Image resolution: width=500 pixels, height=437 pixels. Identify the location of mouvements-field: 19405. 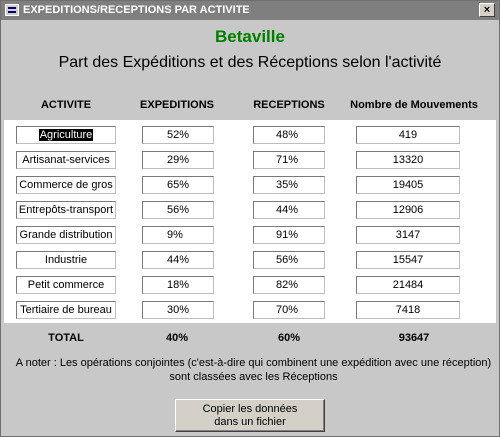
(408, 185).